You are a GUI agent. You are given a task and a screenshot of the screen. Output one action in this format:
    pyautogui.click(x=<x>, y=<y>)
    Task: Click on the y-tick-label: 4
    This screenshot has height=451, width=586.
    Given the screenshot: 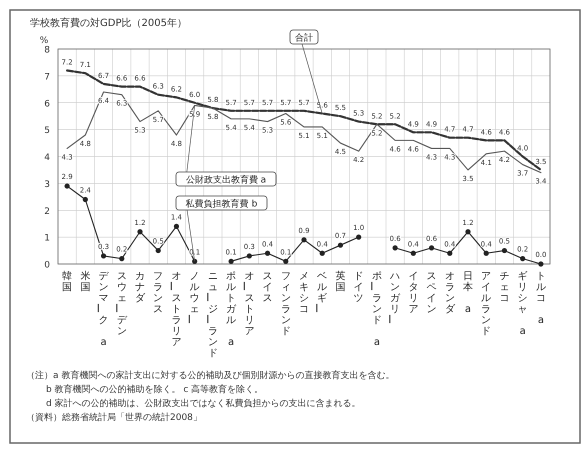 What is the action you would take?
    pyautogui.click(x=47, y=158)
    